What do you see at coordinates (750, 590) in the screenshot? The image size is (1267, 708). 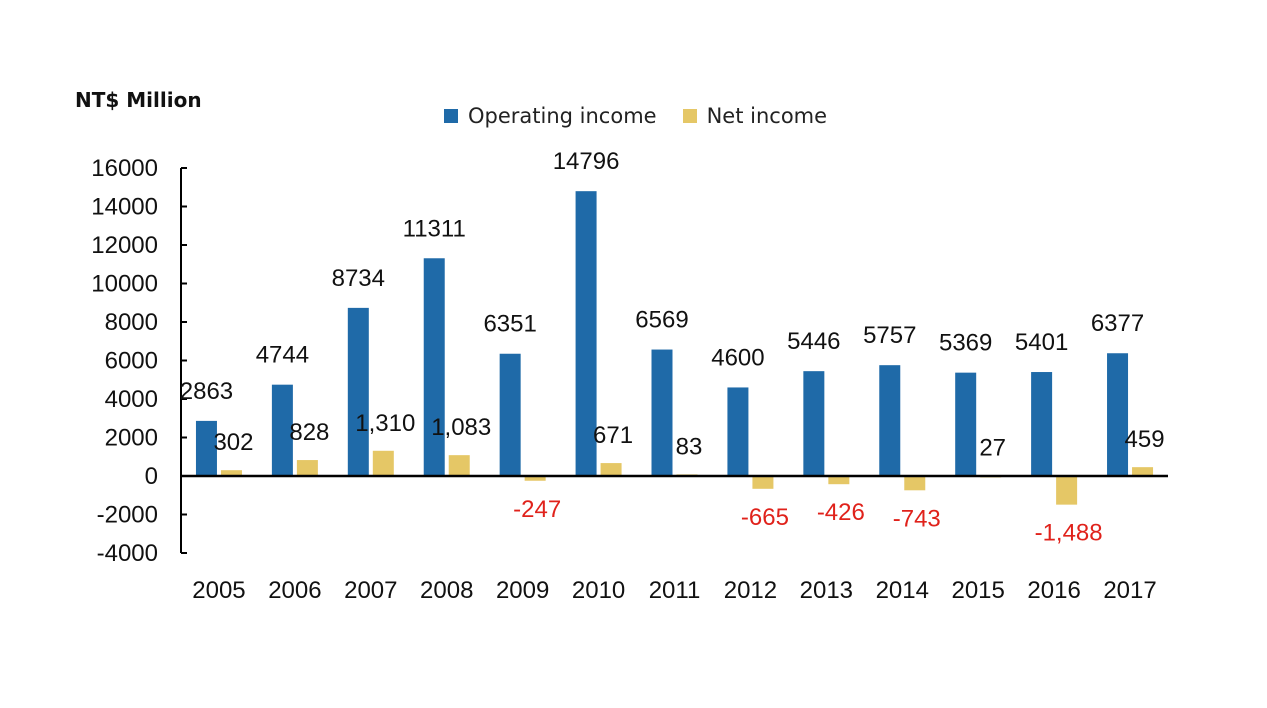 I see `x-tick-label: 2012` at bounding box center [750, 590].